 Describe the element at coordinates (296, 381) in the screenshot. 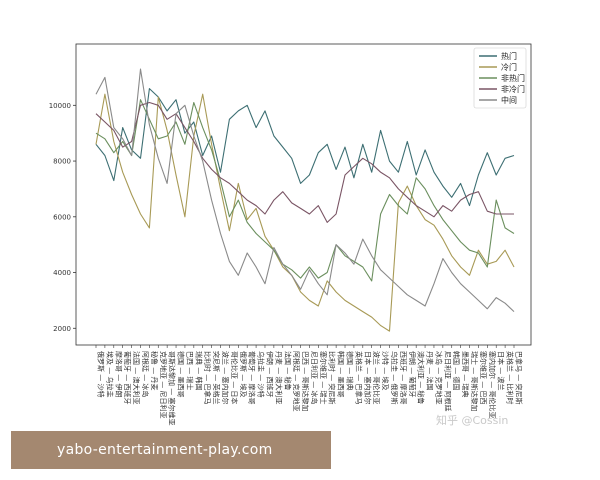

I see `x-tick-label: 阿根廷 — 克罗地亚` at that location.